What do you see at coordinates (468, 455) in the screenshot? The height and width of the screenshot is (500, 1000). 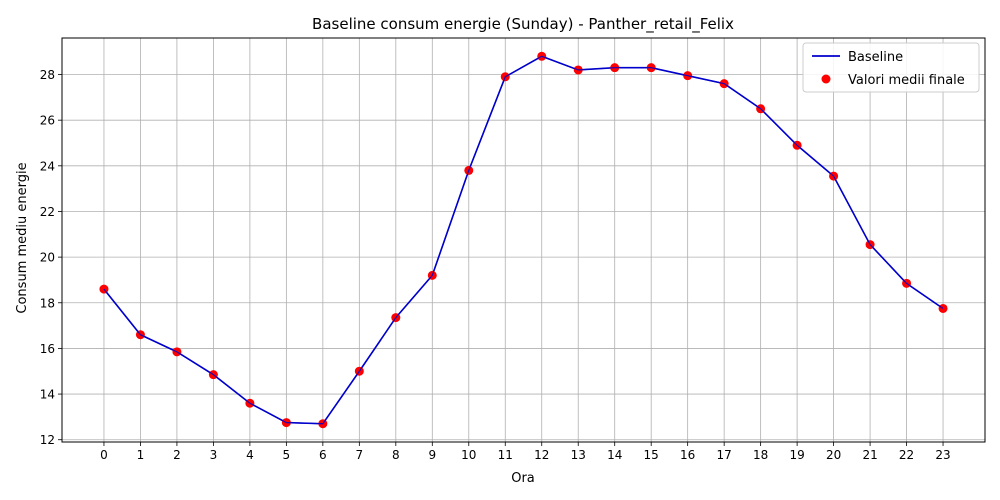 I see `x-tick-label: 10` at bounding box center [468, 455].